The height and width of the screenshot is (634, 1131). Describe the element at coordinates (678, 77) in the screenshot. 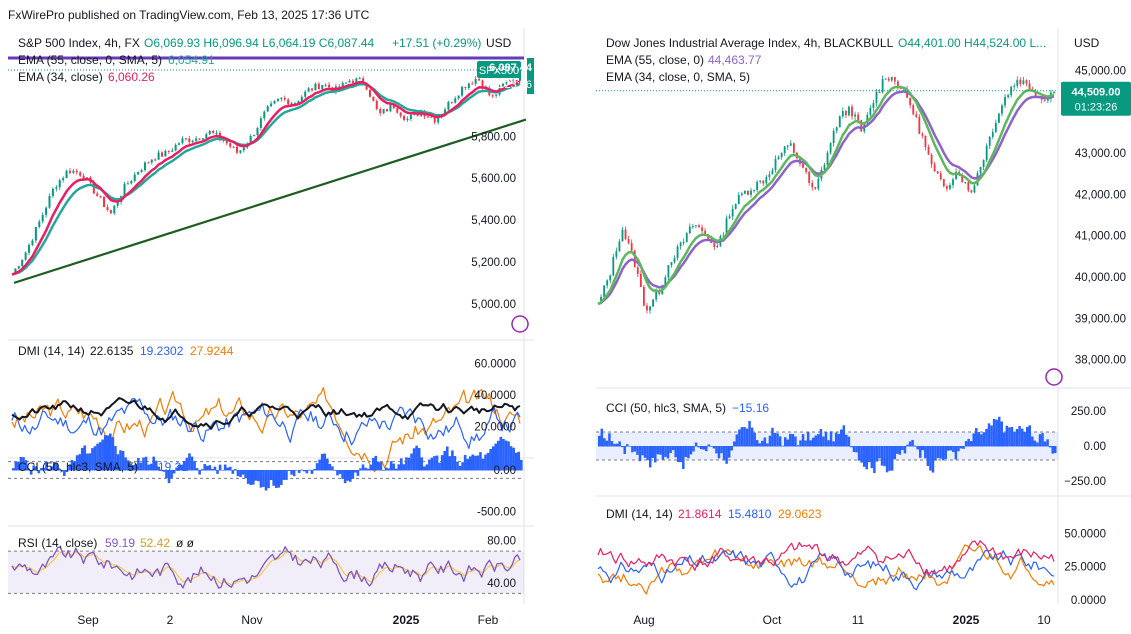

I see `djia-ema34-label: EMA (34, close, 0, SMA, 5)` at that location.